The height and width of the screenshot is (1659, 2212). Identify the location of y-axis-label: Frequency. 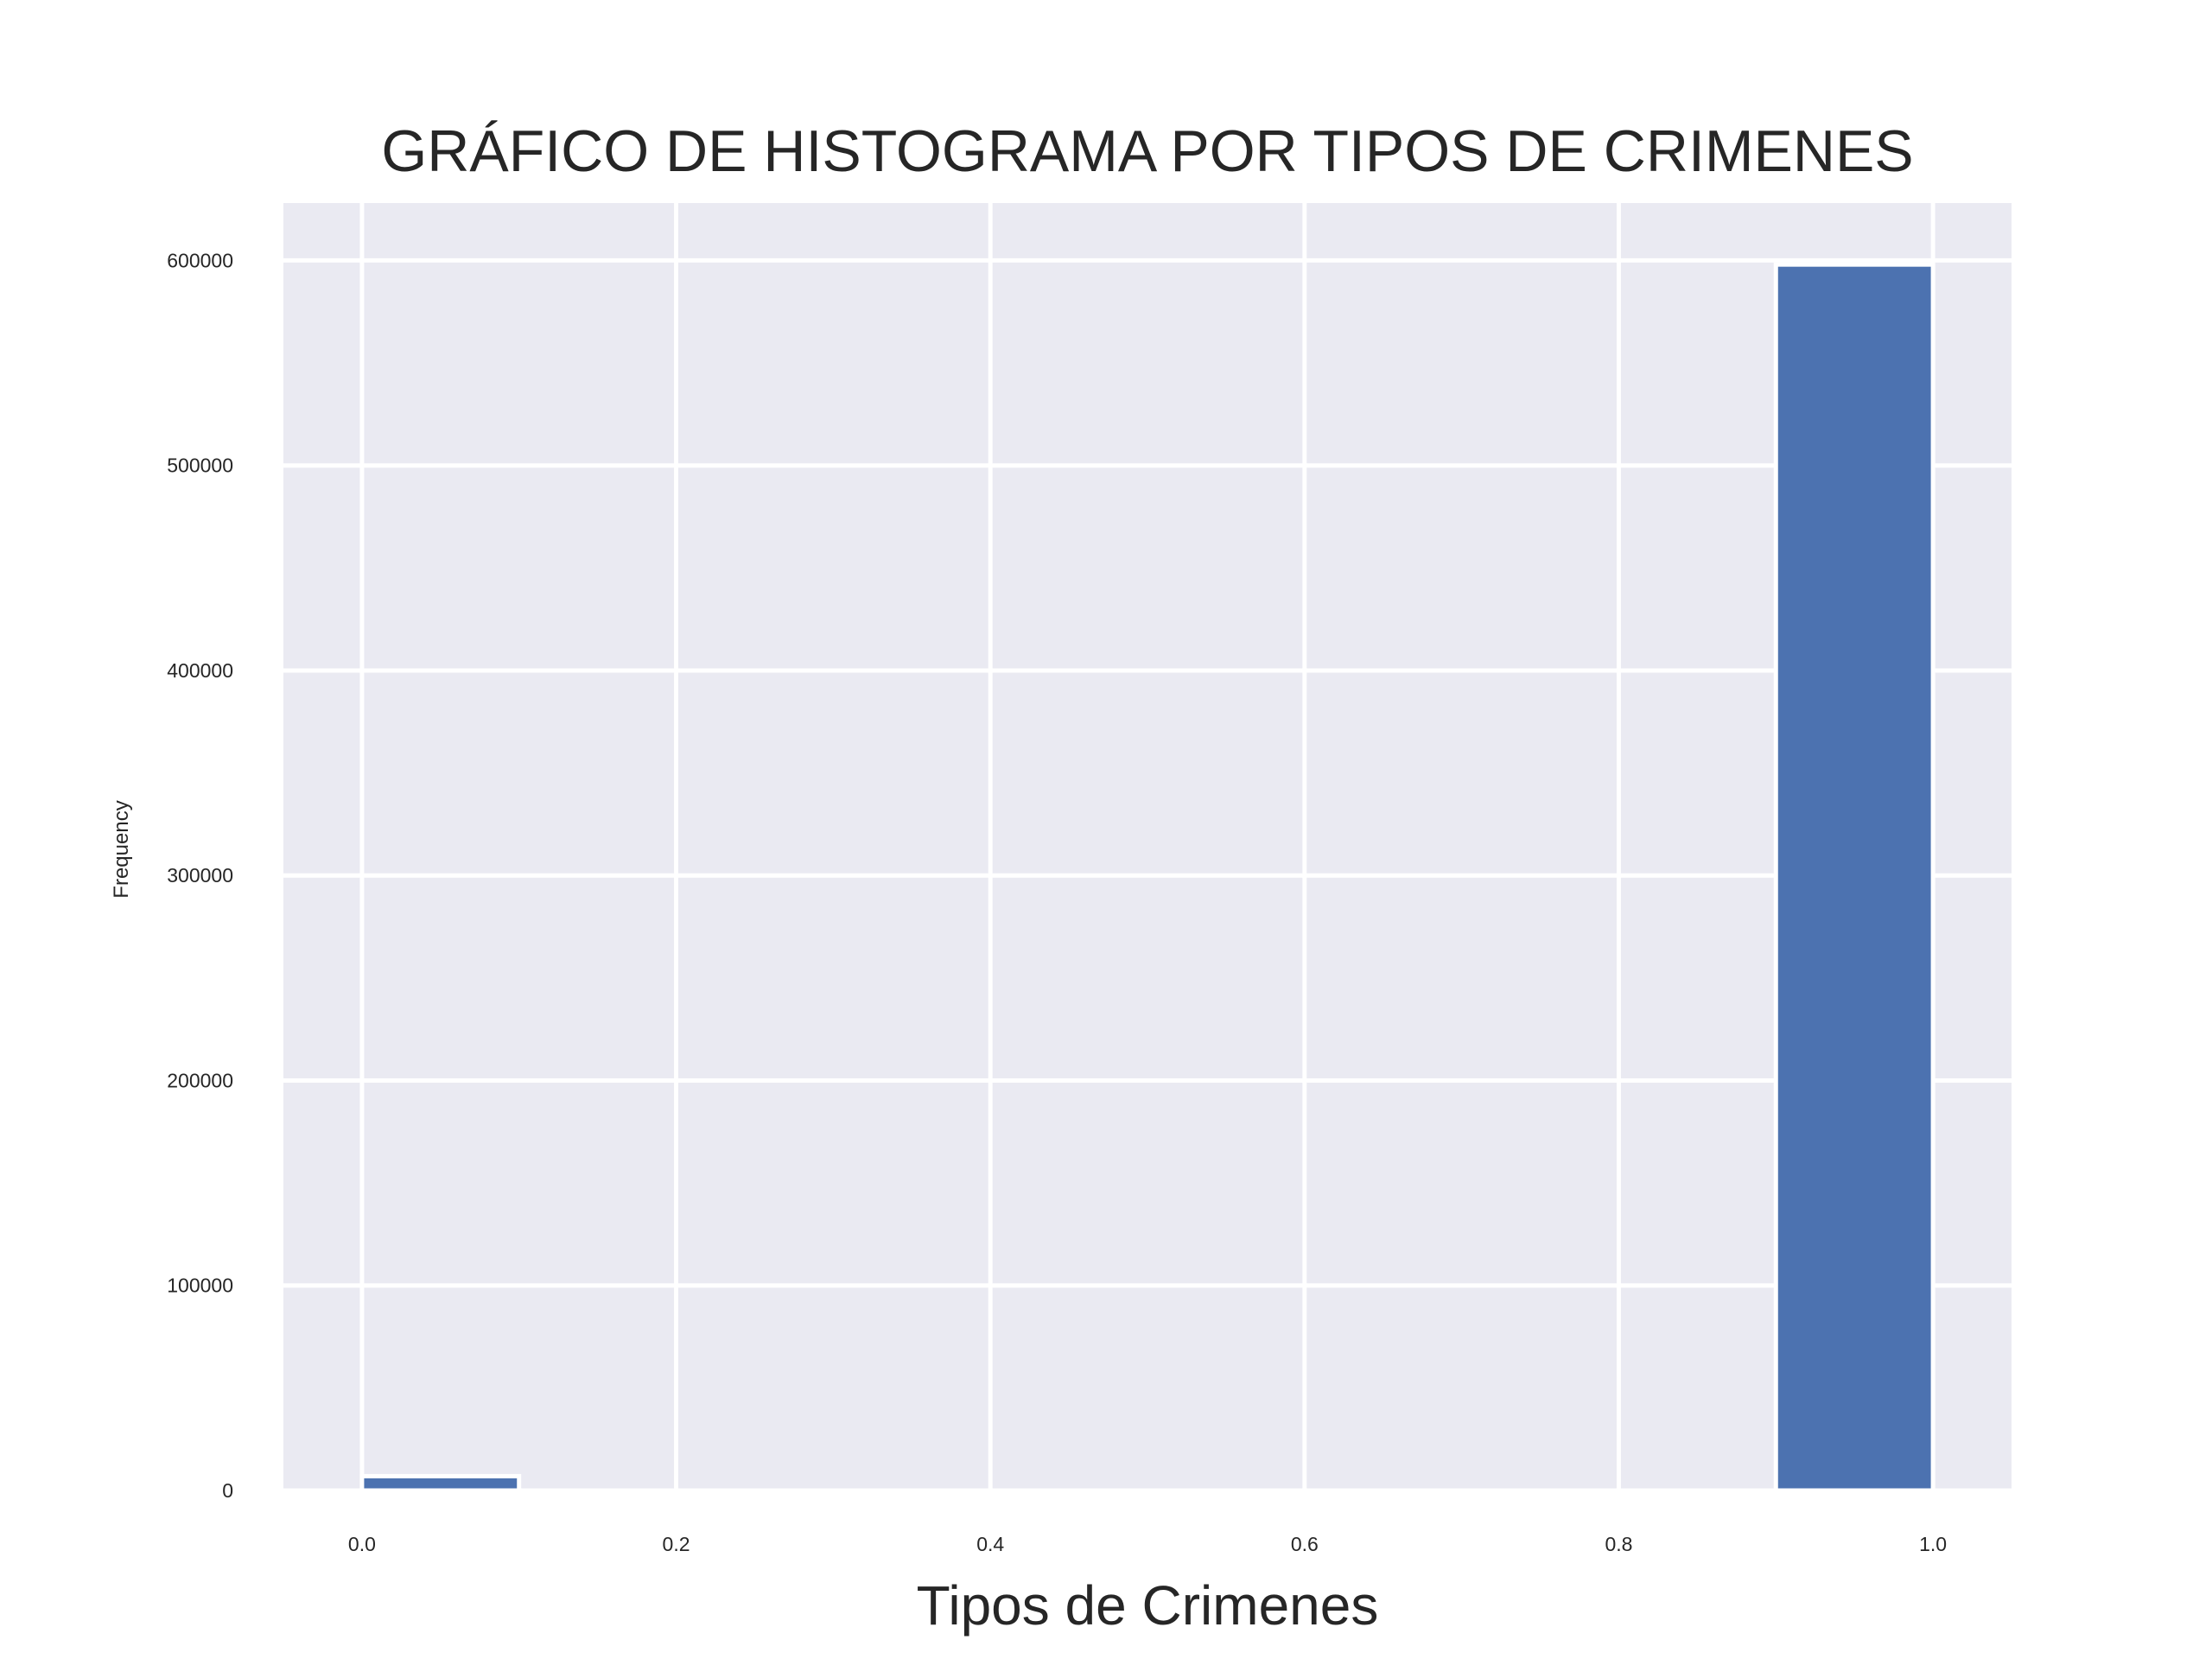
(122, 849).